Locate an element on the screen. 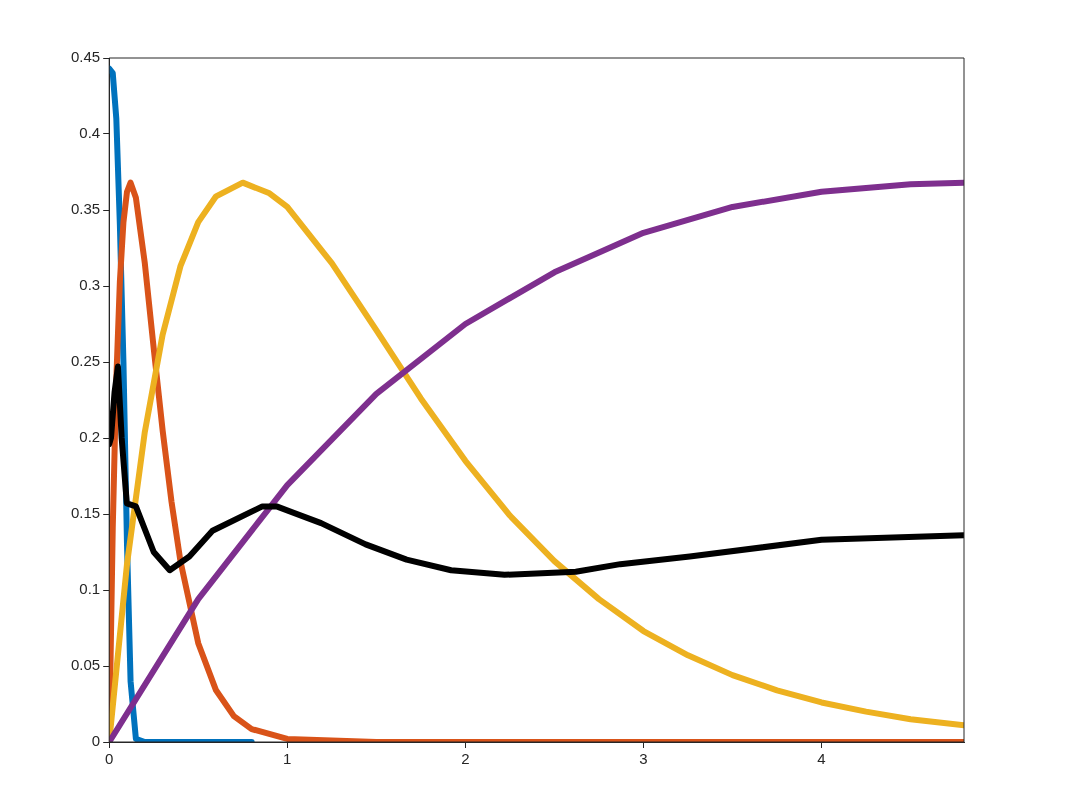  y-tick-label: 0.4 is located at coordinates (90, 133).